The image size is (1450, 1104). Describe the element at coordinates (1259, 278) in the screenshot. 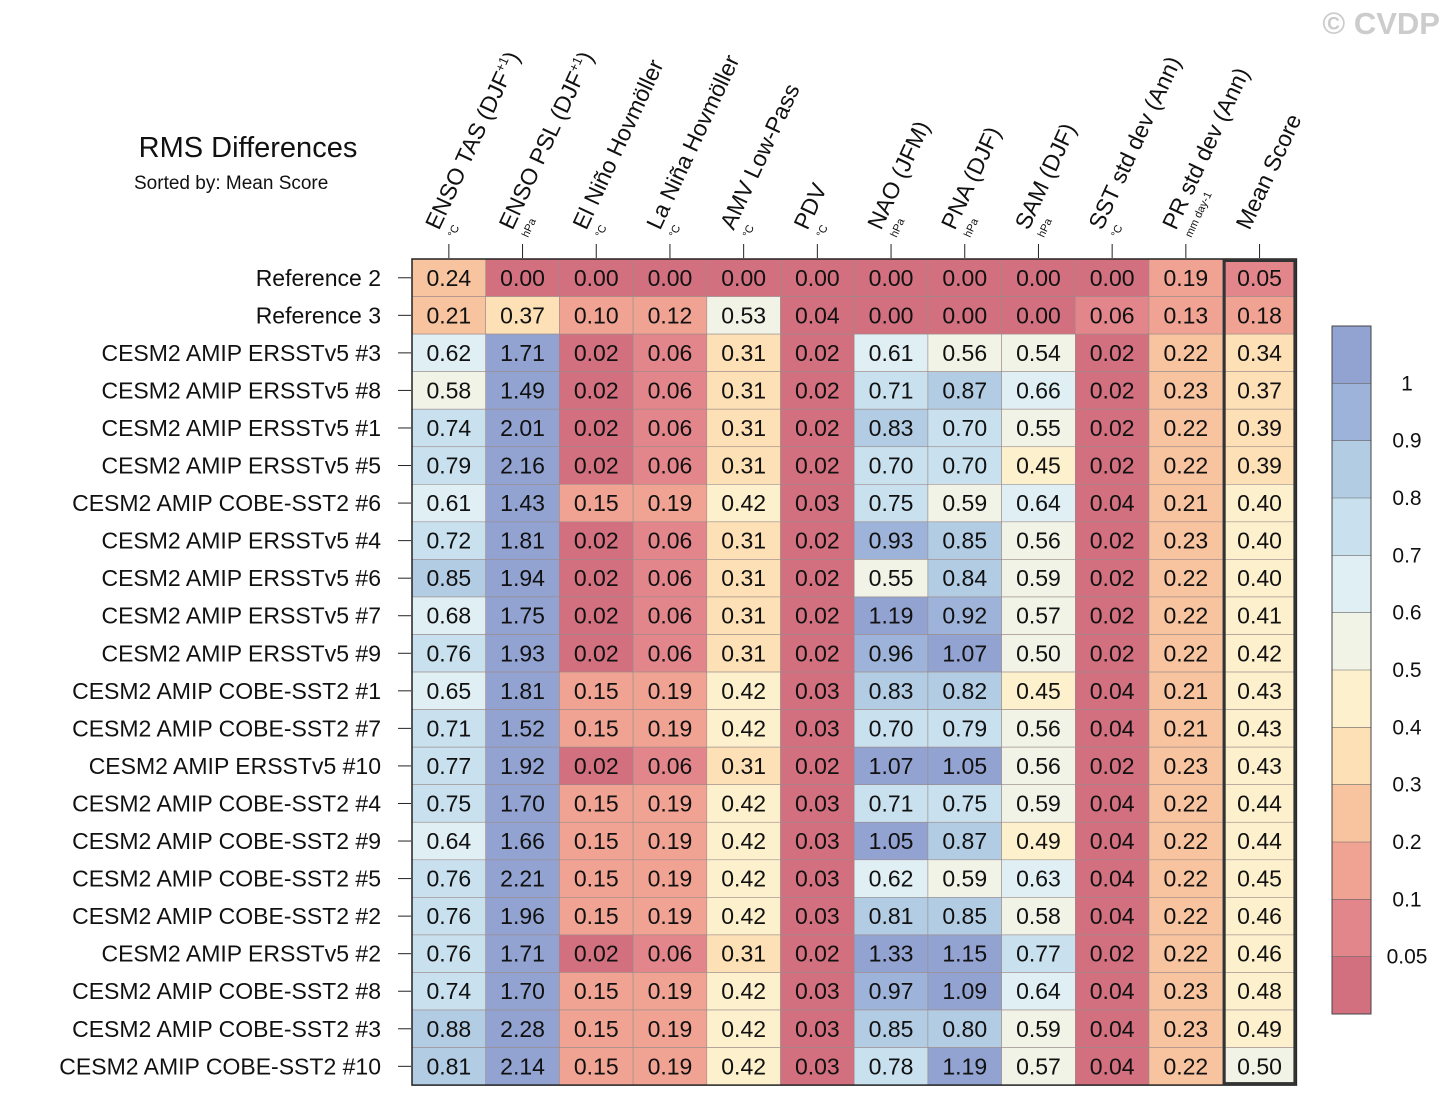

I see `cell-value-label: 0.05` at that location.